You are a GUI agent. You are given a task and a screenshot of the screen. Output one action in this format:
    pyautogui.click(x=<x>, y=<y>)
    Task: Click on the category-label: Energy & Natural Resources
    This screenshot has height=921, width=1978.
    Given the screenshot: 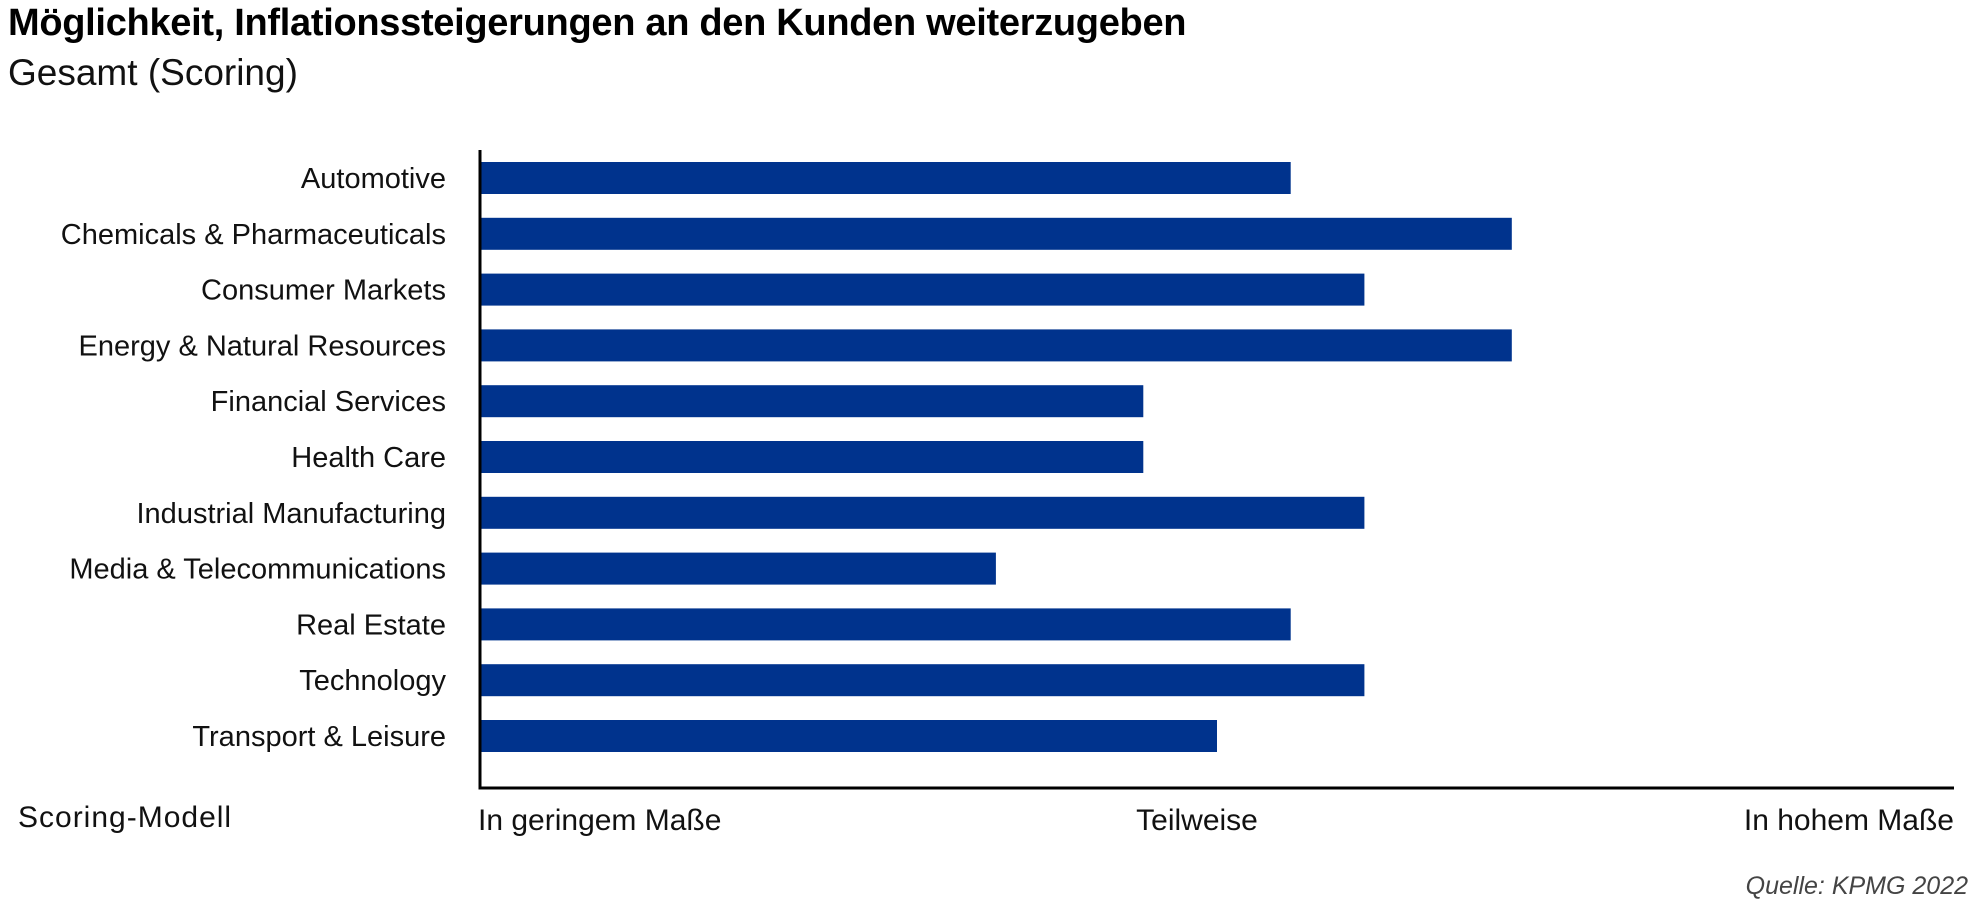 What is the action you would take?
    pyautogui.click(x=263, y=346)
    